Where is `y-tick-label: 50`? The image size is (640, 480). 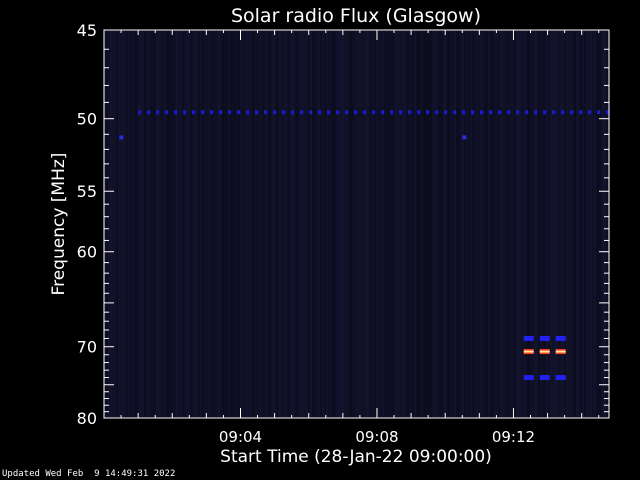
y-tick-label: 50 is located at coordinates (87, 119).